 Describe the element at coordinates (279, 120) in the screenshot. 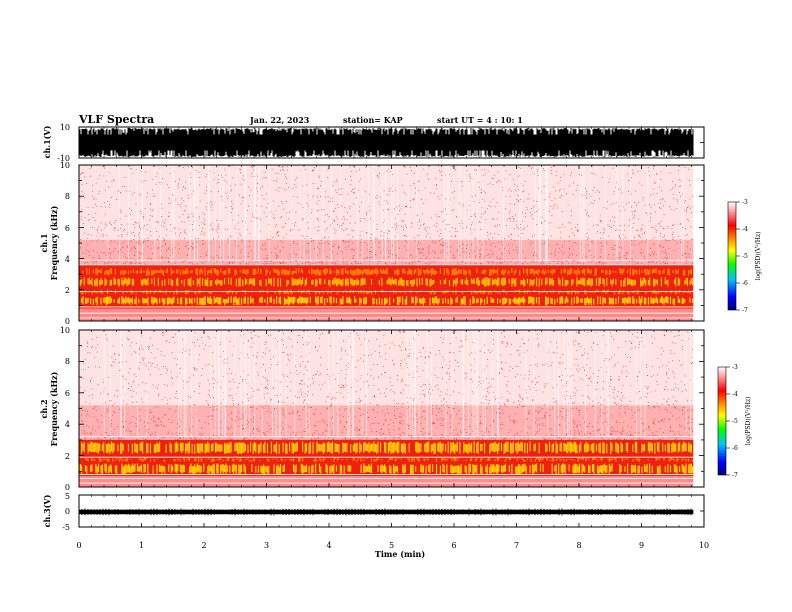

I see `date-label: Jan. 22, 2023` at that location.